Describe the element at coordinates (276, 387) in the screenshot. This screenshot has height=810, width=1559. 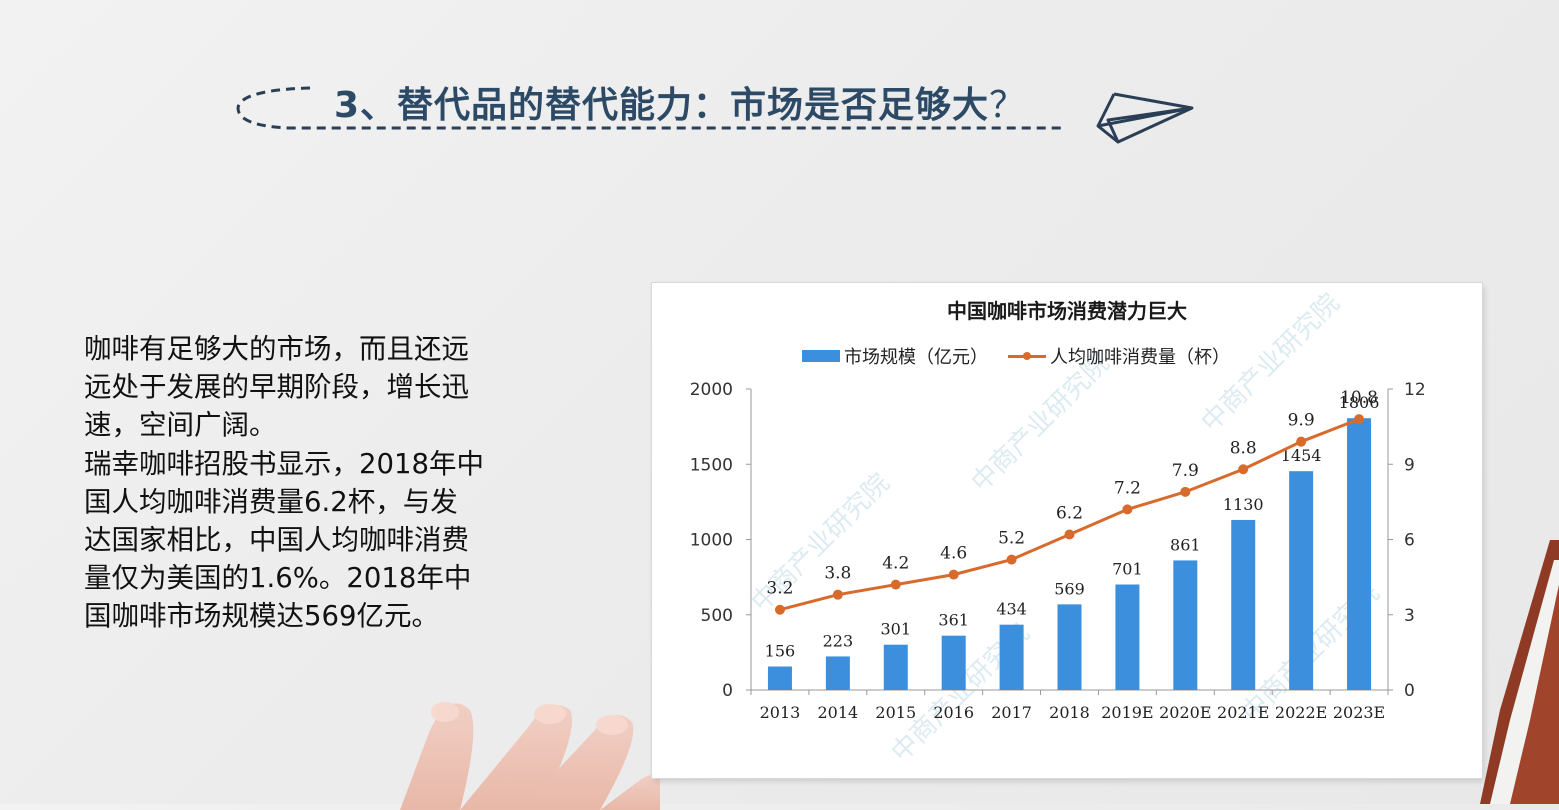
I see `body-line: 远处于发展的早期阶段，增长迅` at that location.